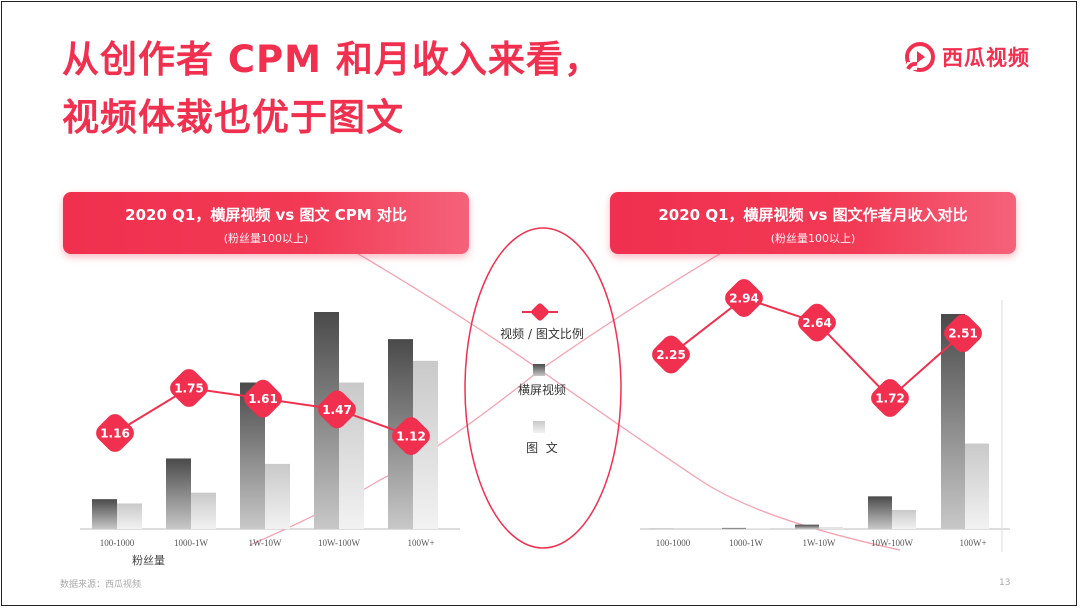  What do you see at coordinates (542, 334) in the screenshot?
I see `legend-ratio-label: 视频 / 图文比例` at bounding box center [542, 334].